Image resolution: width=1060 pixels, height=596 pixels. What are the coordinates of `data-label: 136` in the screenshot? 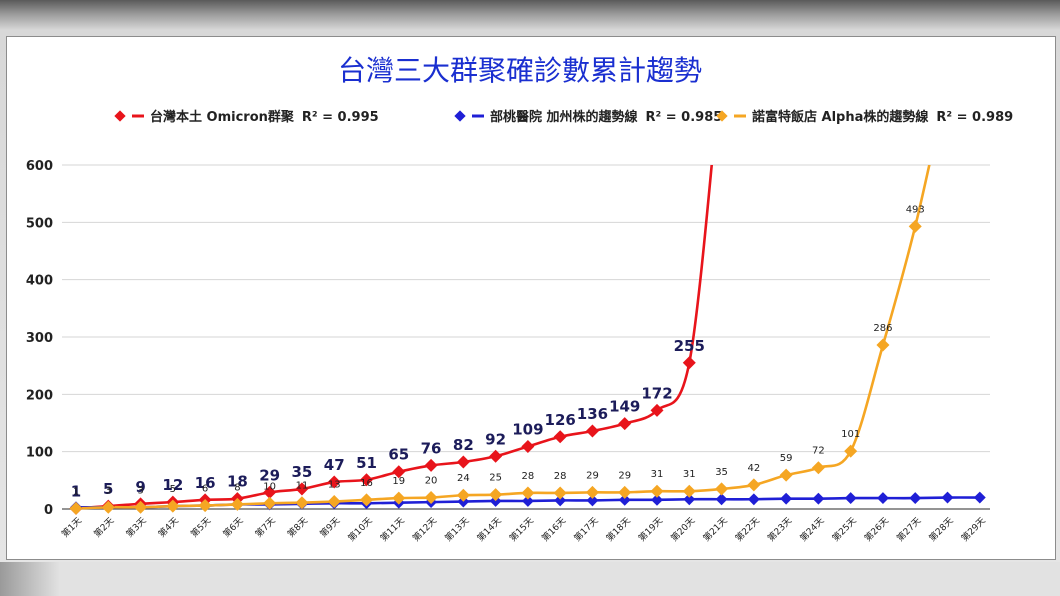 It's located at (592, 414).